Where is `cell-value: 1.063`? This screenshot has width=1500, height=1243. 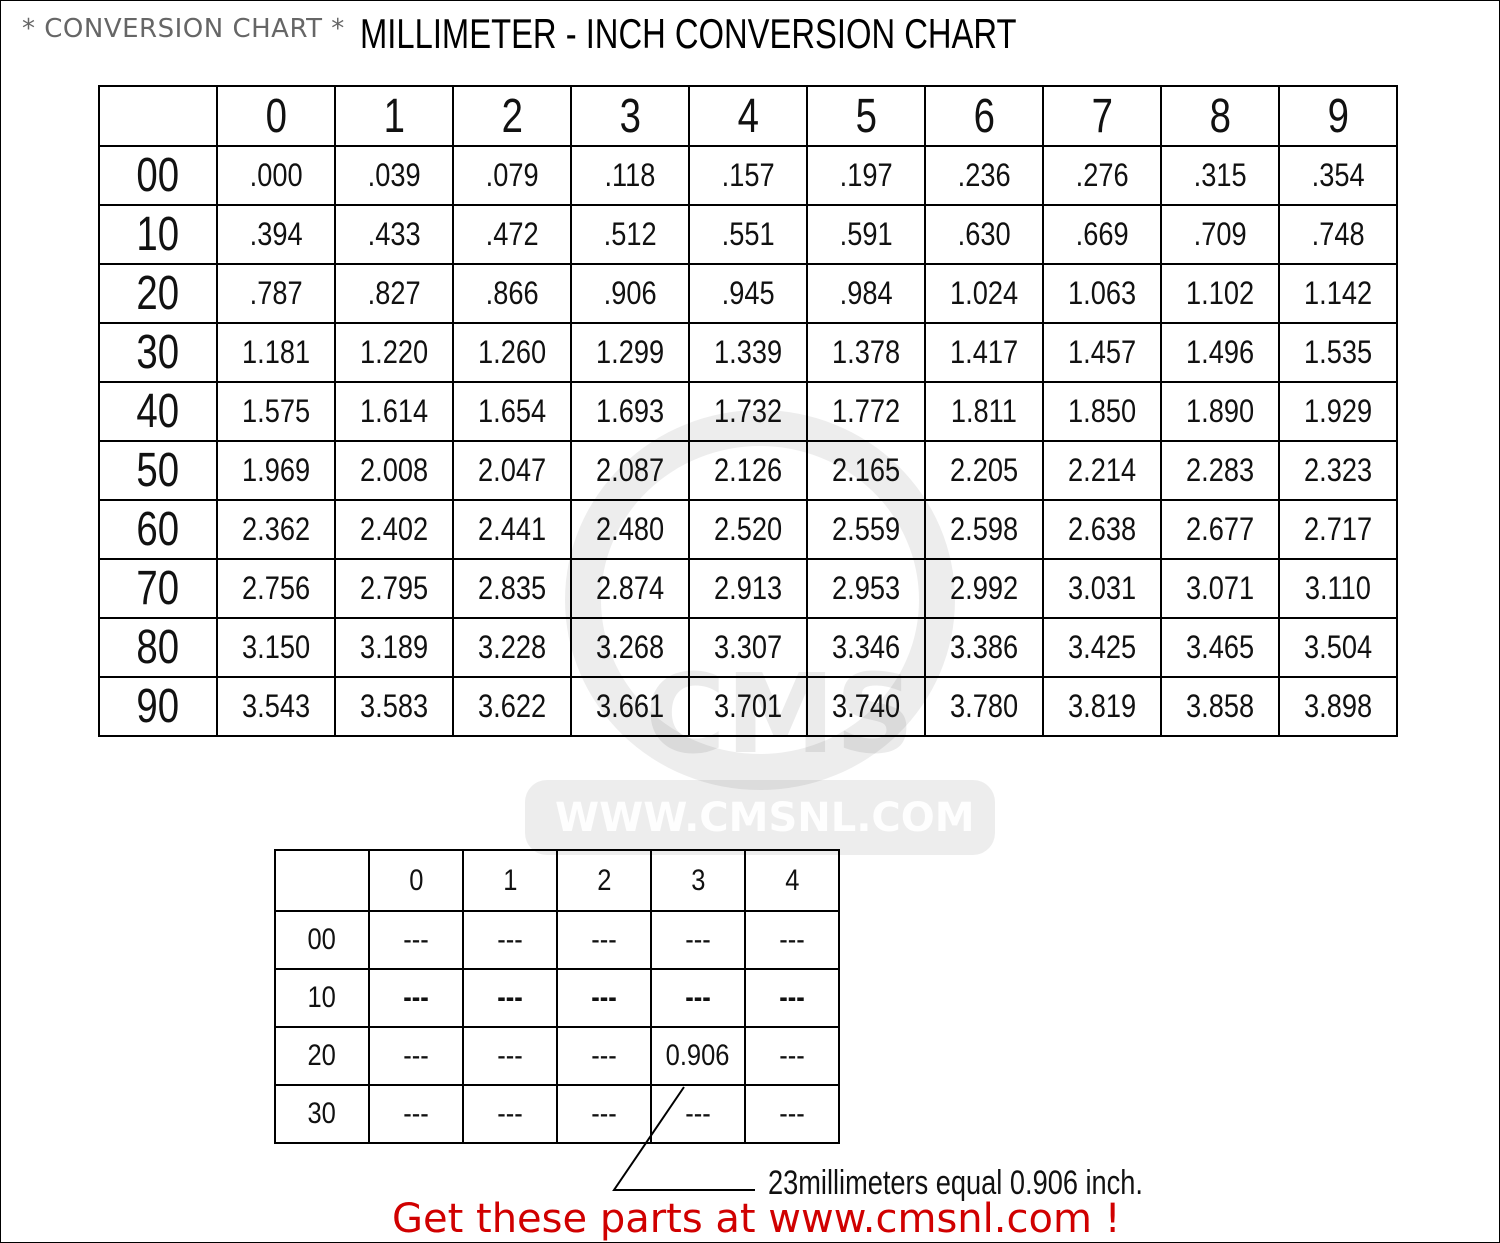
cell-value: 1.063 is located at coordinates (1102, 293).